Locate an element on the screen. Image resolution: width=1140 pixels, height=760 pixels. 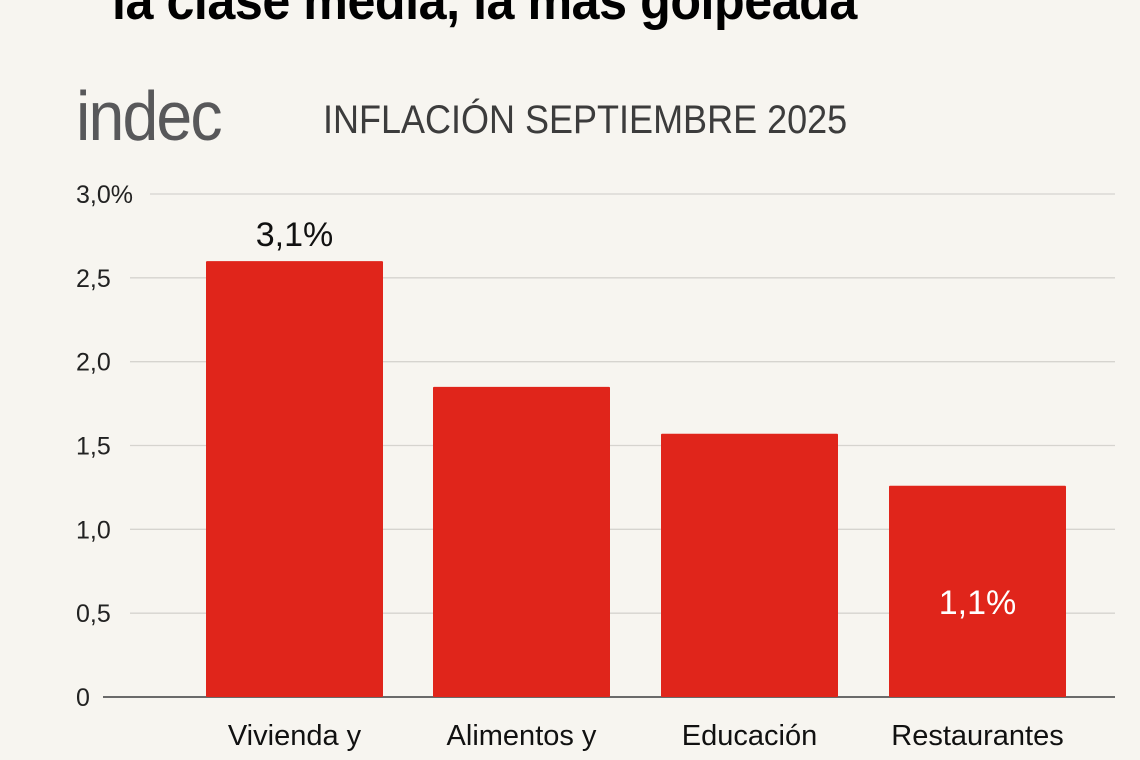
y-tick-label: 1,5 is located at coordinates (93, 447).